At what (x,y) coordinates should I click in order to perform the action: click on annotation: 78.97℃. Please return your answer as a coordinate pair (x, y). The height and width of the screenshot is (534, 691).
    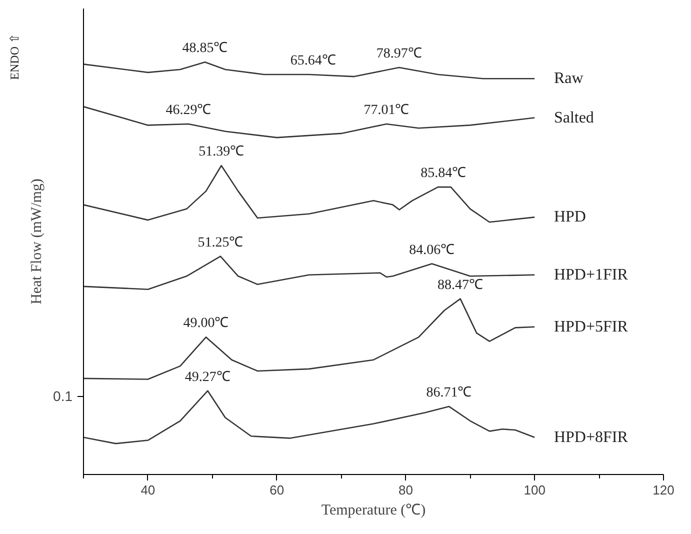
    Looking at the image, I should click on (399, 54).